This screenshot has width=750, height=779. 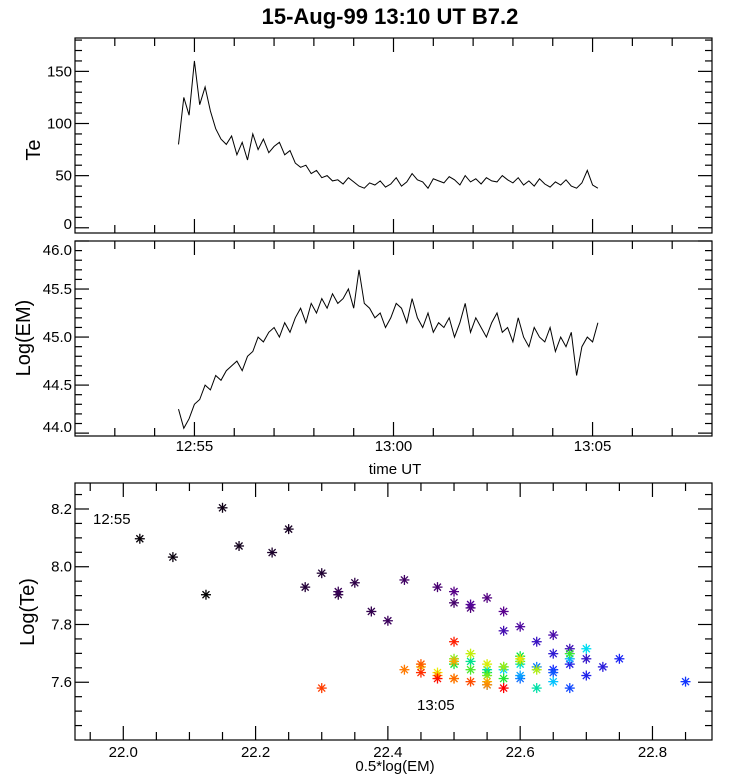 I want to click on y-tick-label: 0, so click(x=68, y=224).